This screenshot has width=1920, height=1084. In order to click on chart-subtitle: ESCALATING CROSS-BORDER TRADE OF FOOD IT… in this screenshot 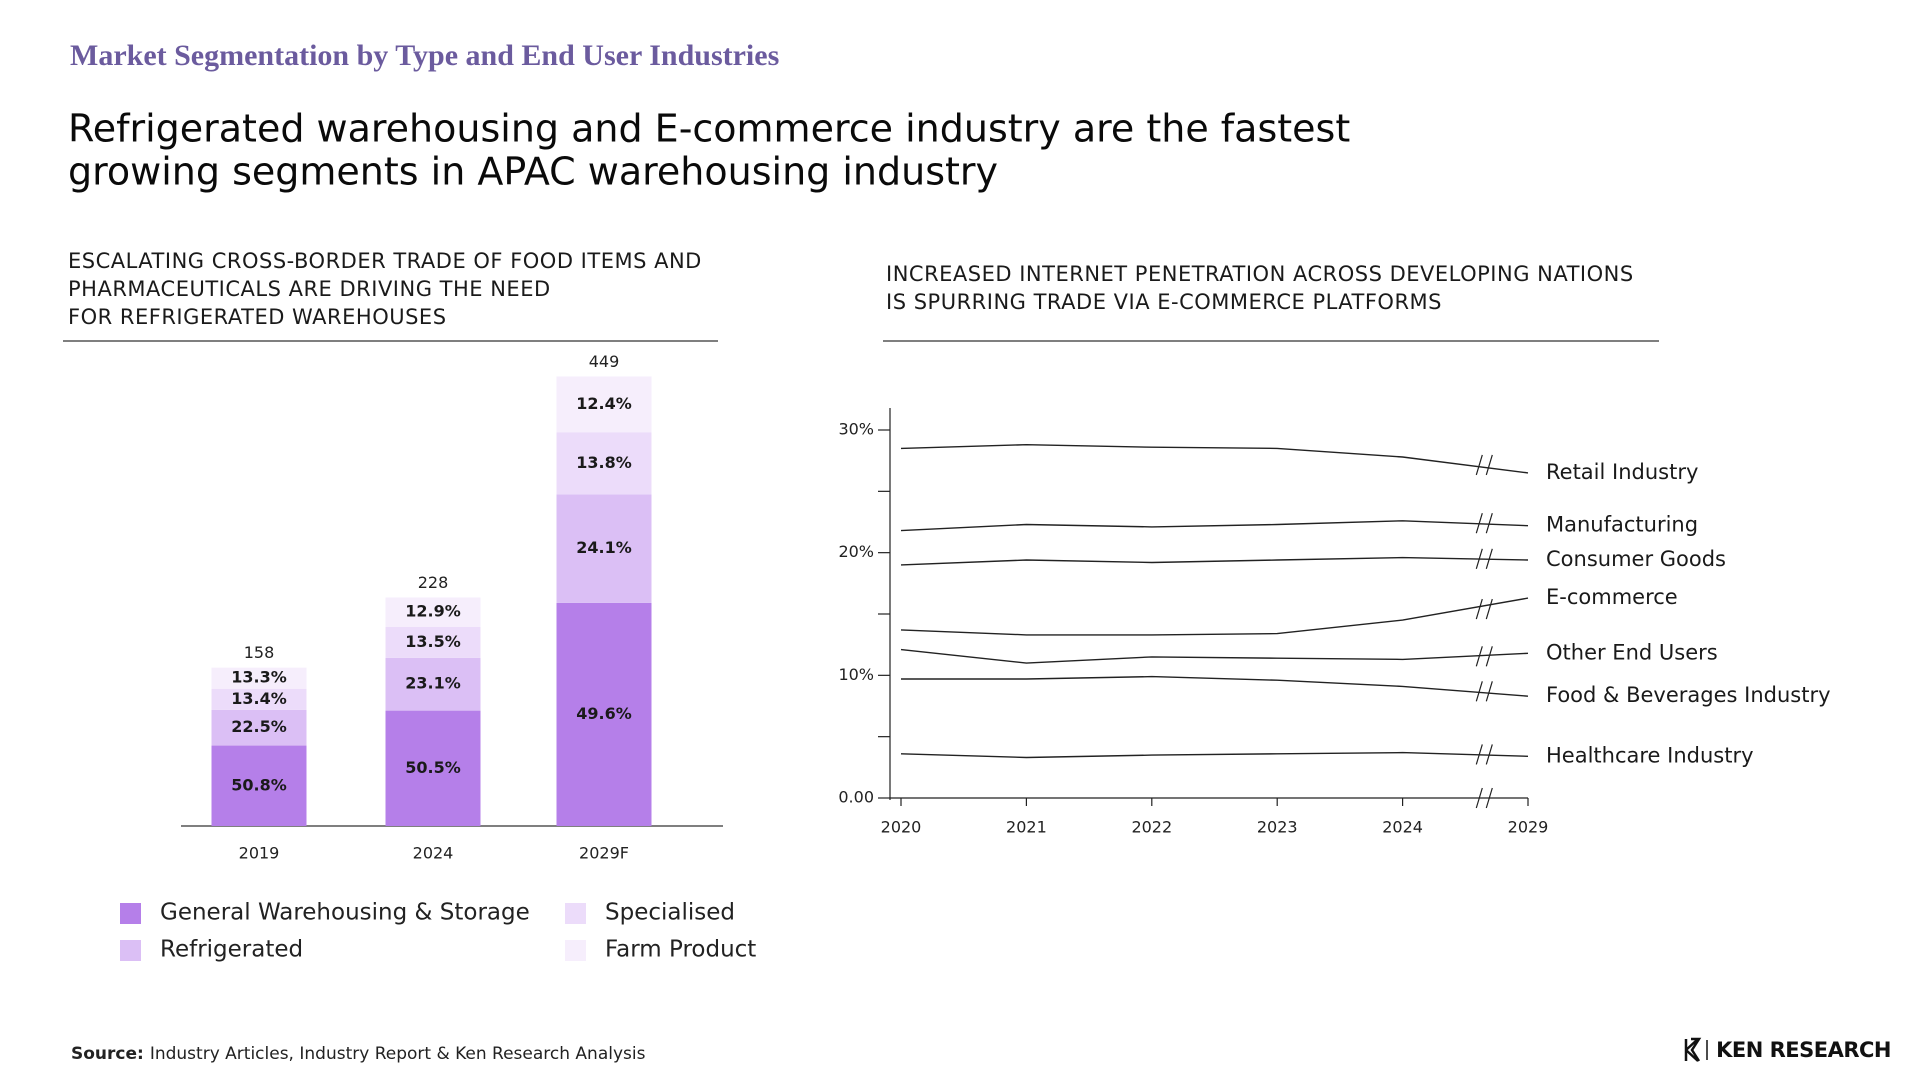, I will do `click(385, 261)`.